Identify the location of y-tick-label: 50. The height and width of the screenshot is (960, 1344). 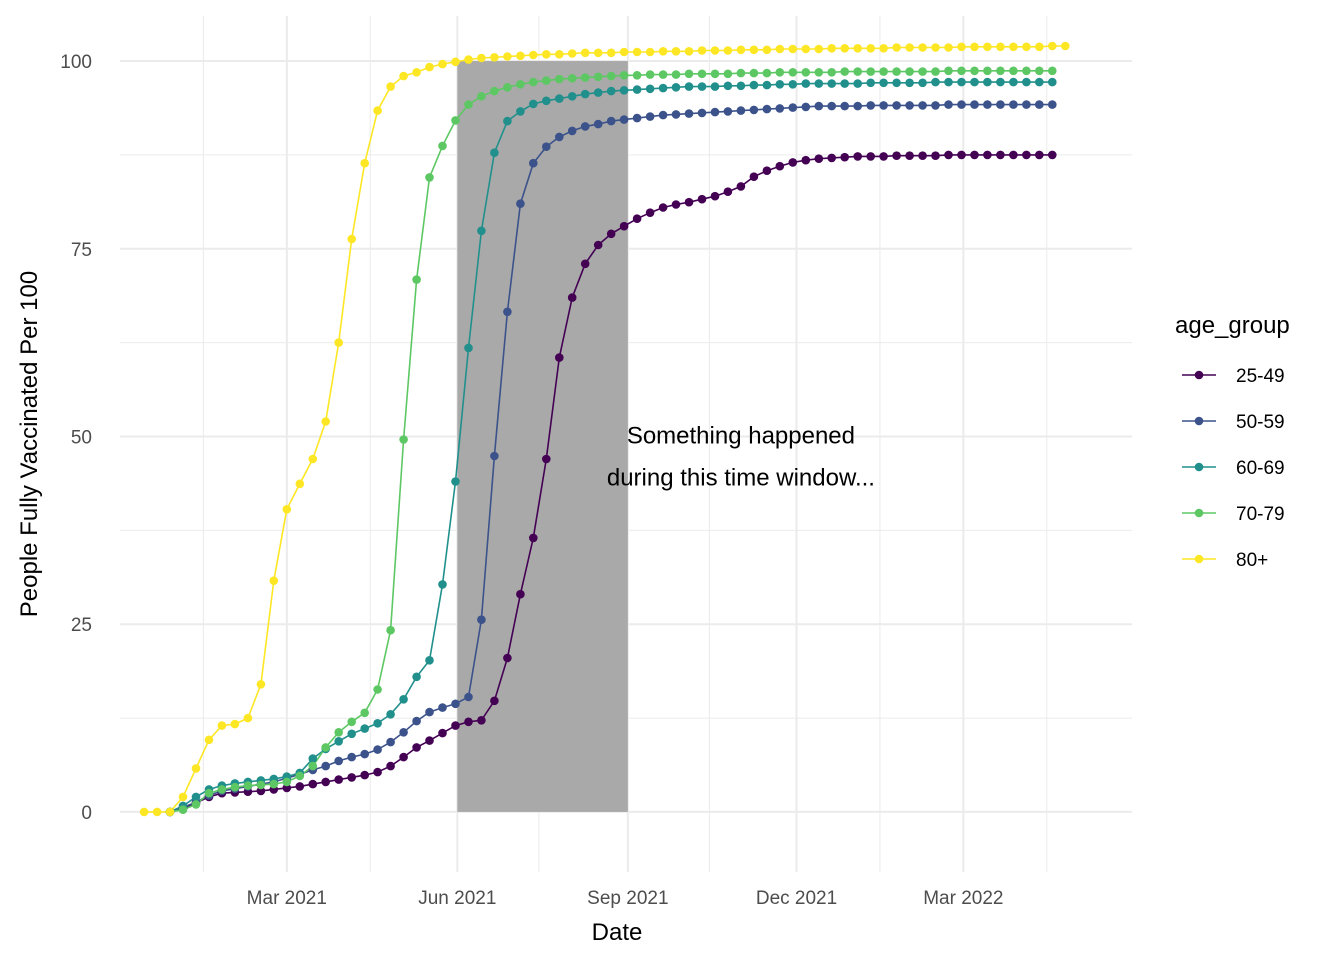
(81, 437).